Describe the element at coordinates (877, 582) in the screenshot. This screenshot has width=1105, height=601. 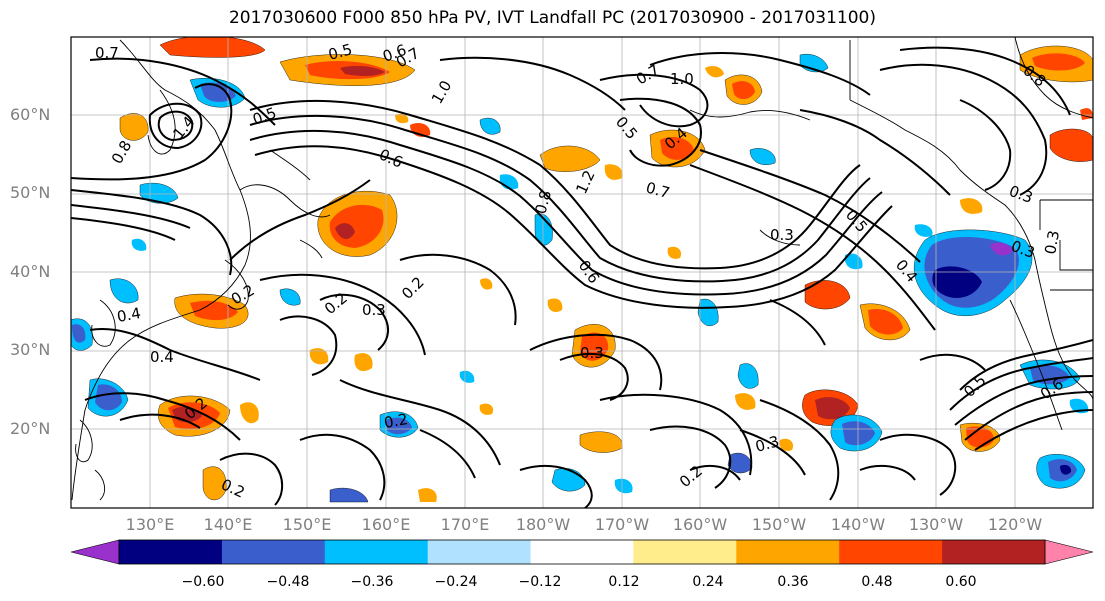
I see `colorbar-tick-label: 0.48` at that location.